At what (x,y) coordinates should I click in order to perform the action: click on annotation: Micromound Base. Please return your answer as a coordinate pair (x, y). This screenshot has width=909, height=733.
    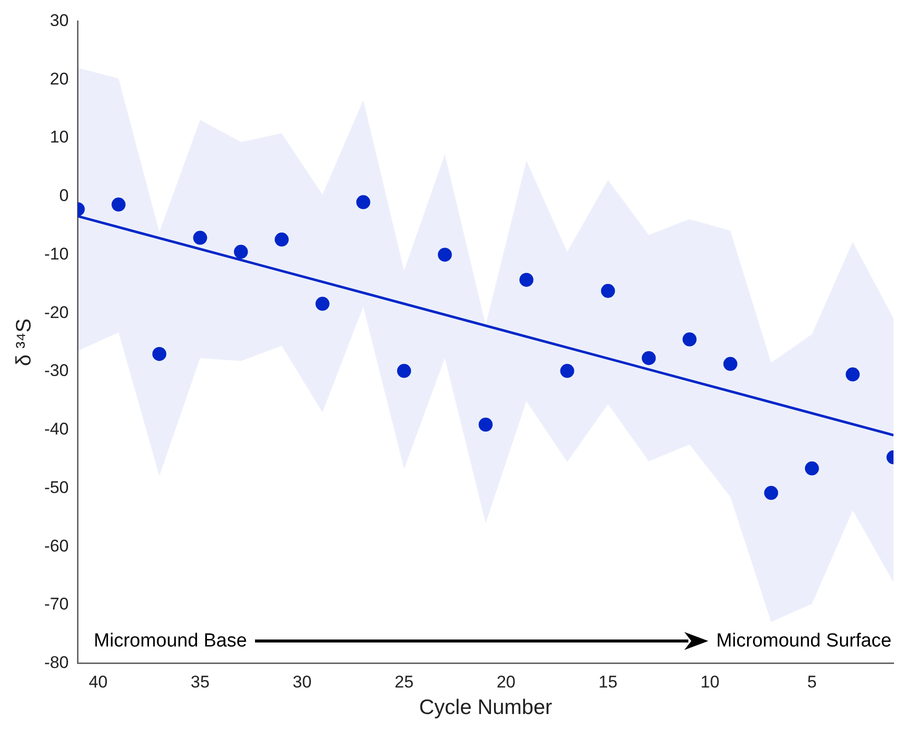
    Looking at the image, I should click on (170, 641).